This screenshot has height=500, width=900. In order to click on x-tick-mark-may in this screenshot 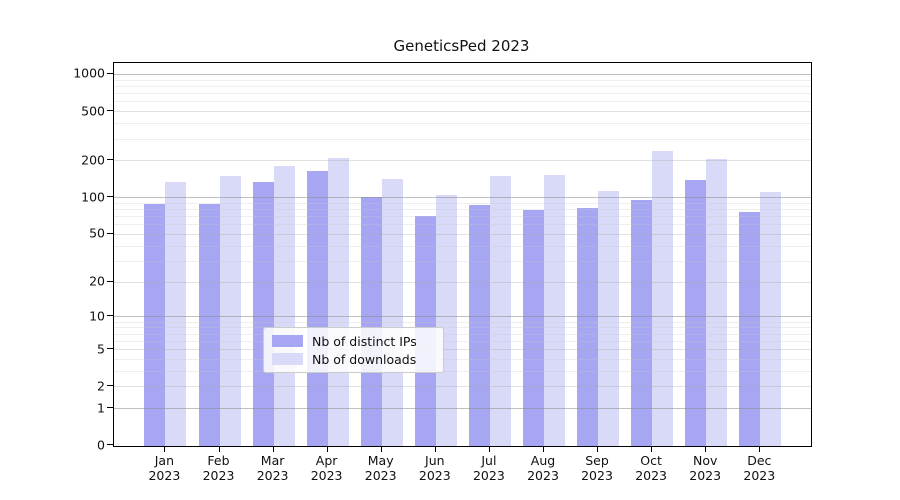, I will do `click(381, 449)`.